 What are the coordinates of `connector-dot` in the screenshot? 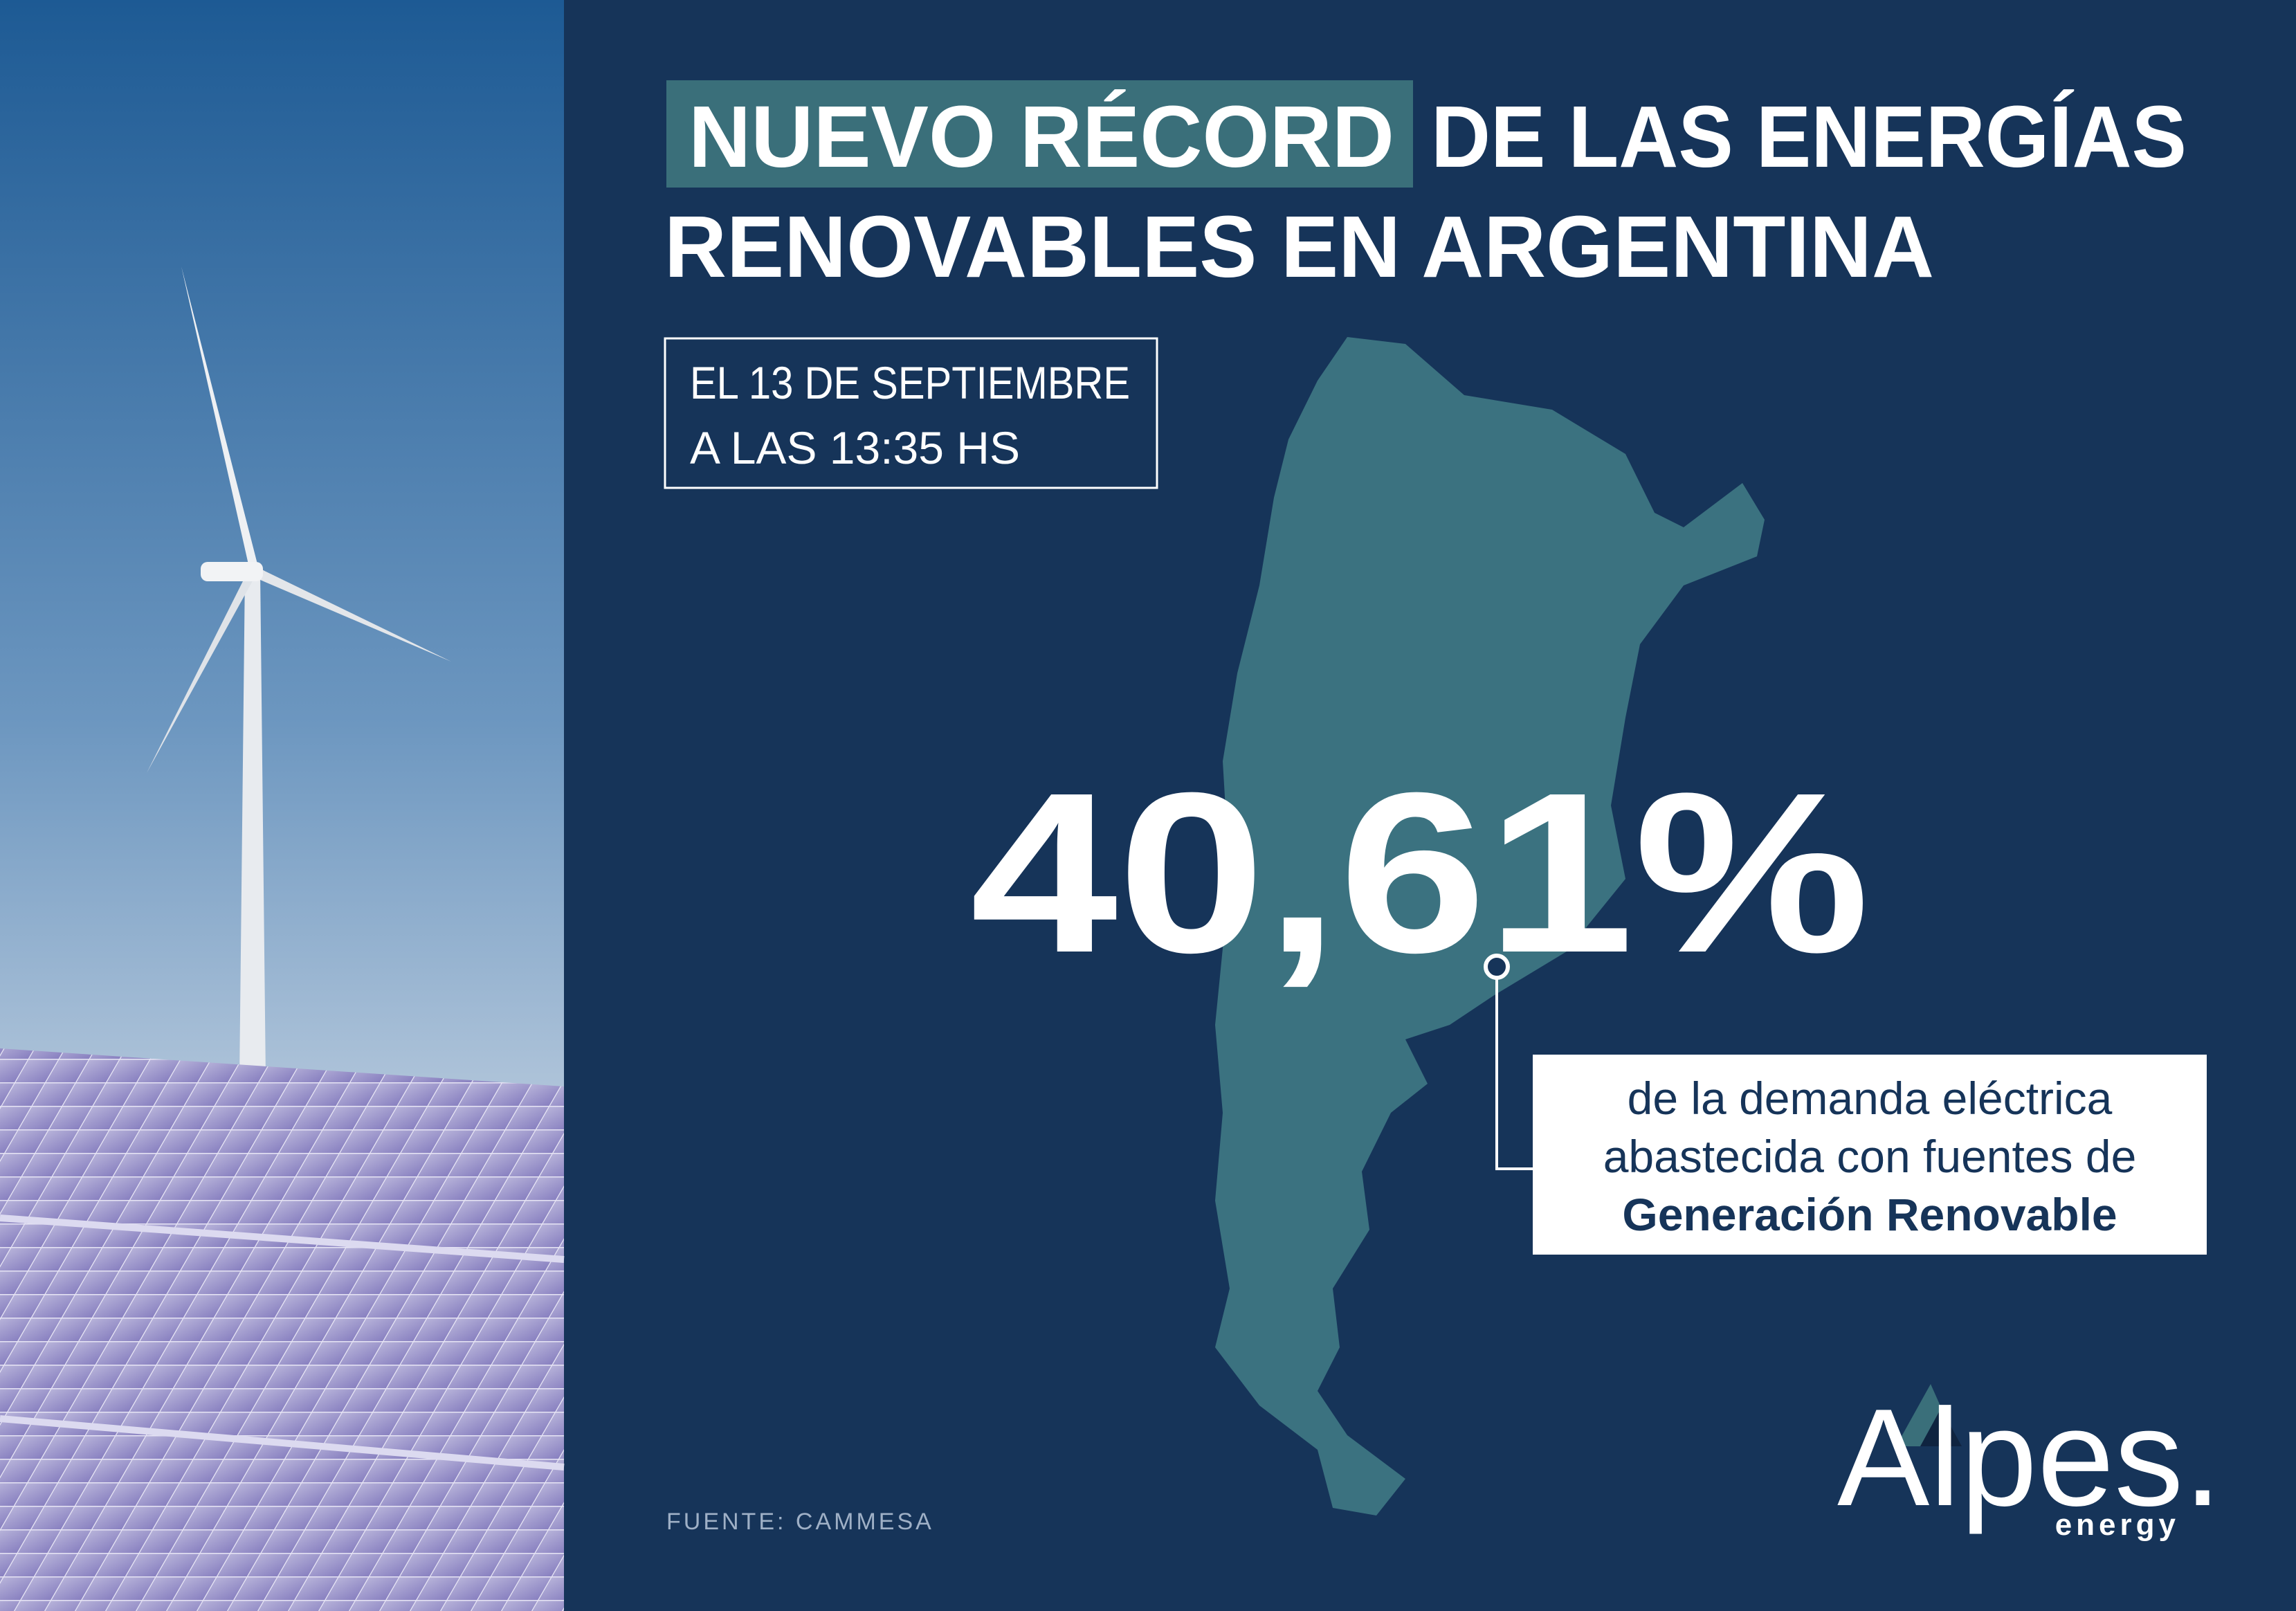 It's located at (1497, 967).